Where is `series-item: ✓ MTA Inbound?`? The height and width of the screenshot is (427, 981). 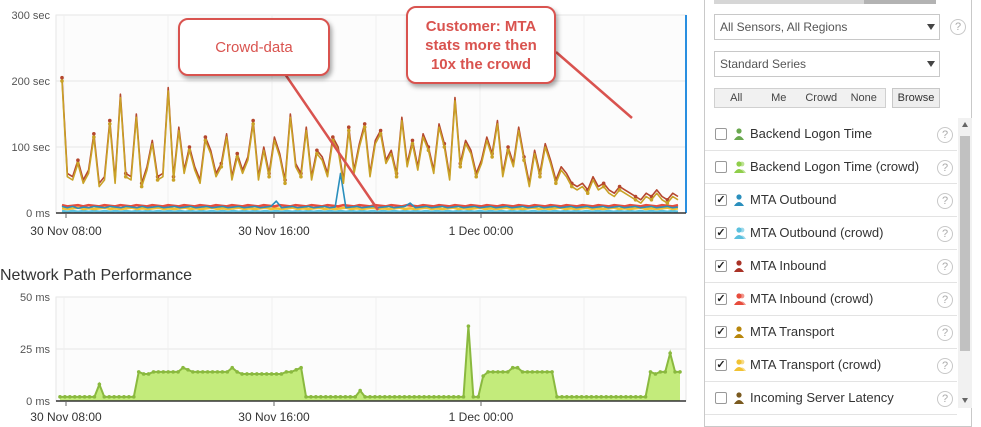
series-item: ✓ MTA Inbound? is located at coordinates (831, 266).